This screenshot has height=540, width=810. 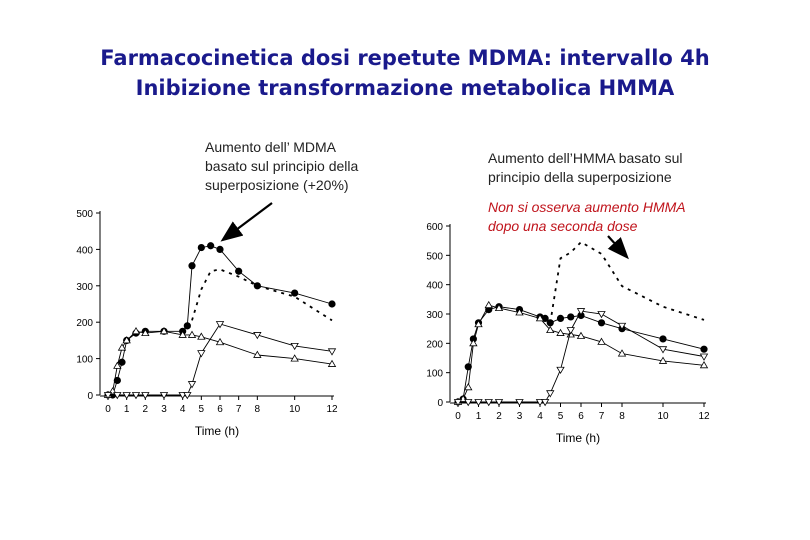 I want to click on series-line-filled-circle, so click(x=220, y=320).